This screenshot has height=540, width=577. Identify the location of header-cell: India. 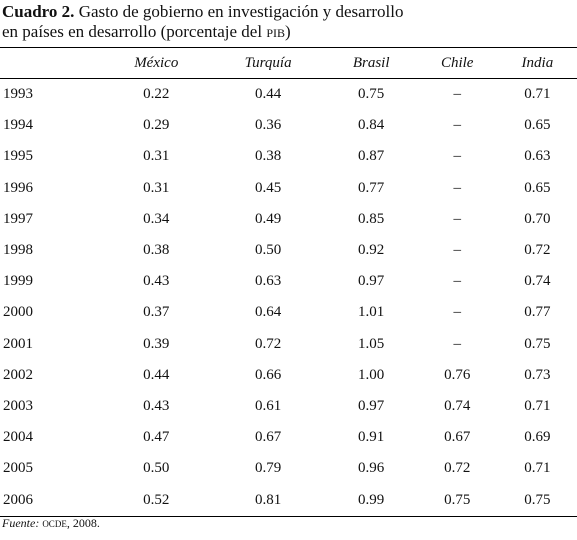
(537, 63).